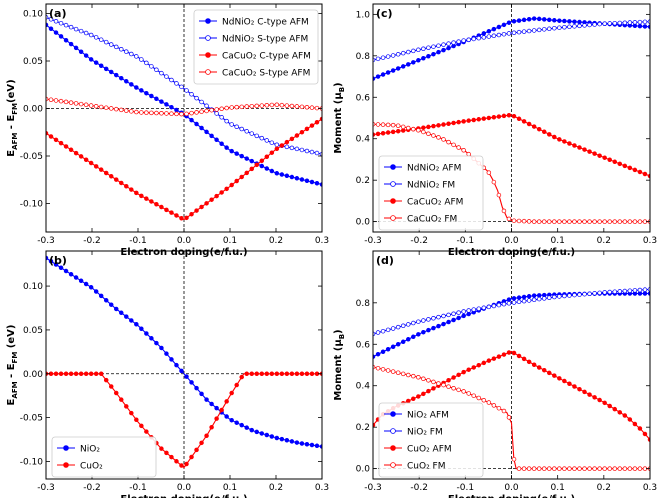  I want to click on y-axis-label: Moment (μB), so click(339, 117).